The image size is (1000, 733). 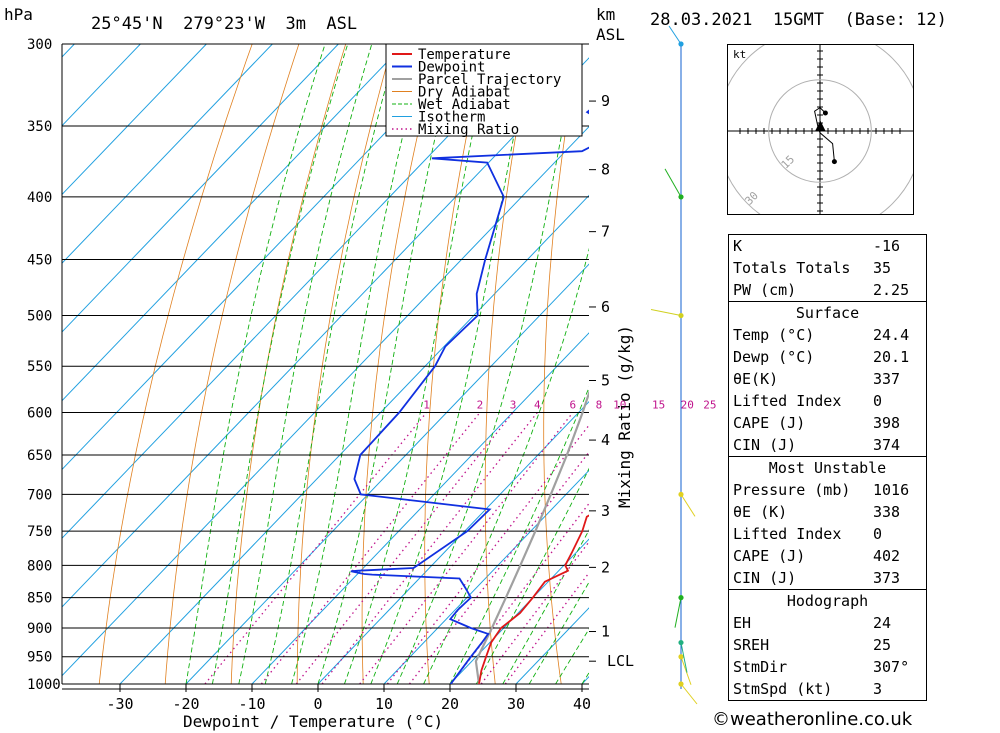 I want to click on pressure-tick-label: 900, so click(x=39, y=629).